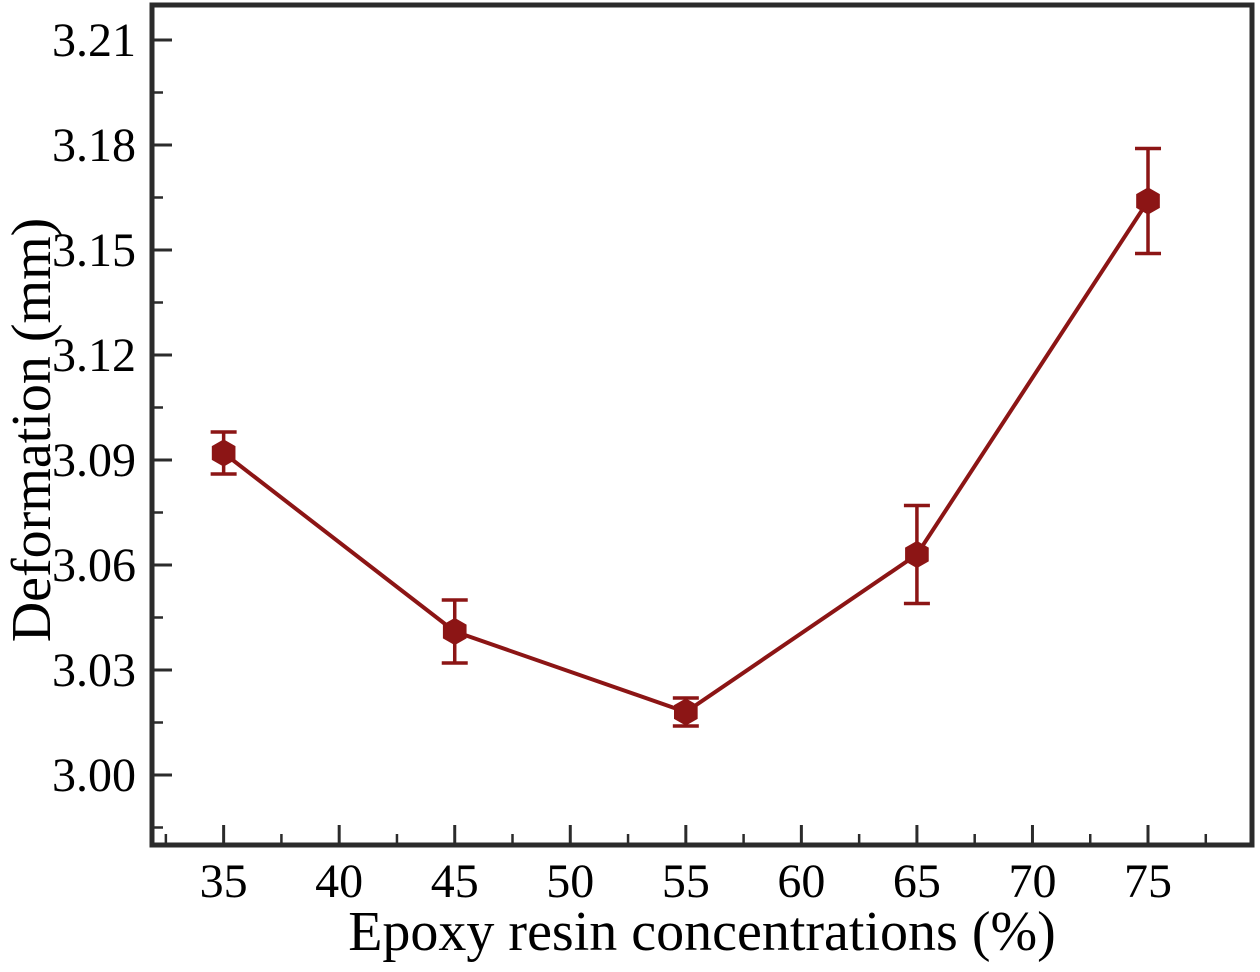 This screenshot has width=1260, height=972. Describe the element at coordinates (917, 881) in the screenshot. I see `x-tick-label: 65` at that location.